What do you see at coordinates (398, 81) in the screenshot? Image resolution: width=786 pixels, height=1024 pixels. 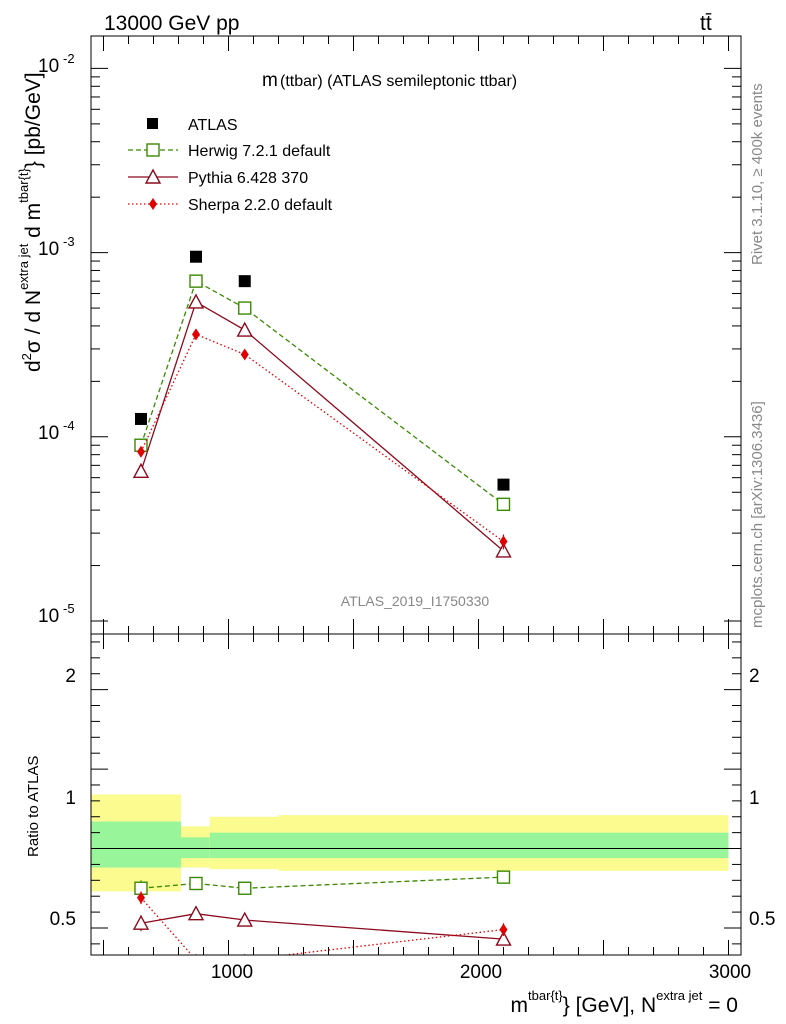 I see `main-title: (ttbar) (ATLAS semileptonic ttbar)` at bounding box center [398, 81].